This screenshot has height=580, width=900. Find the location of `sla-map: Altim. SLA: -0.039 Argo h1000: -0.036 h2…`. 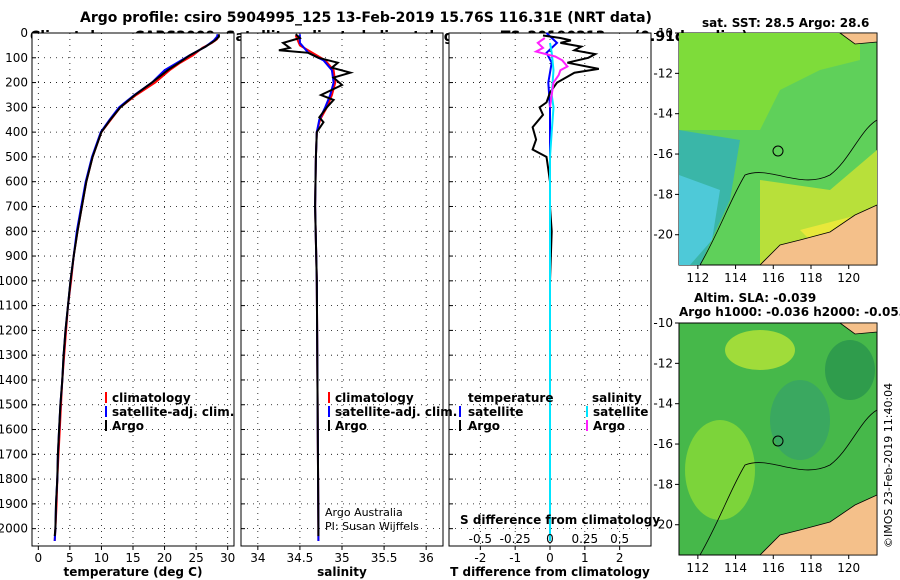

sla-map: Altim. SLA: -0.039 Argo h1000: -0.036 h2… is located at coordinates (776, 433).